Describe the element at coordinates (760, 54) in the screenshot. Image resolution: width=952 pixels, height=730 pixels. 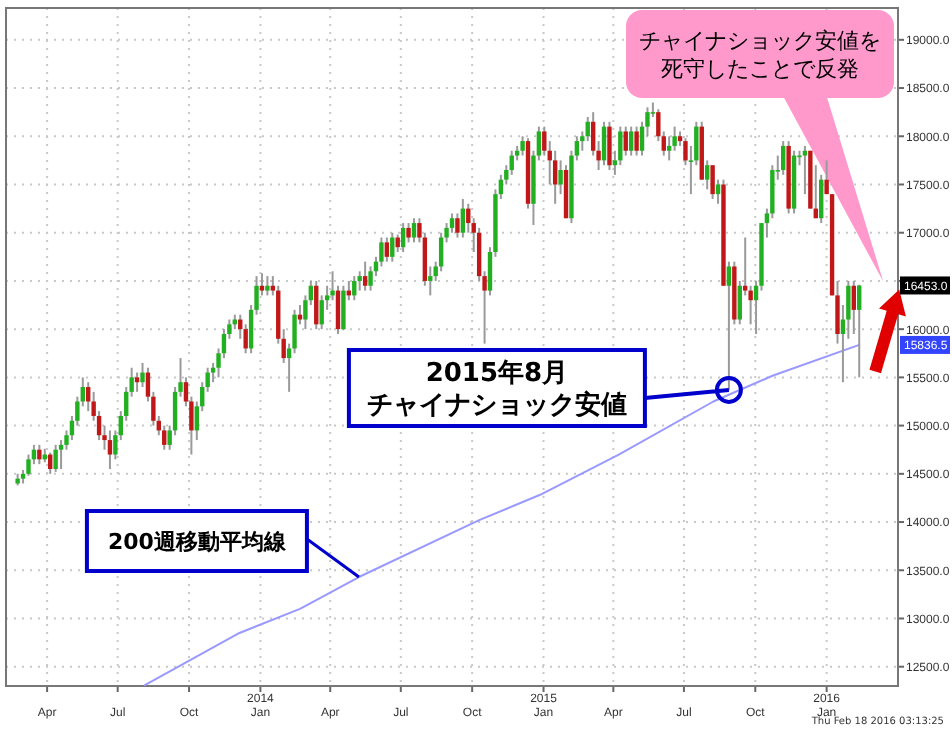
I see `annotation: チャイナショック安値を死守したことで反発` at that location.